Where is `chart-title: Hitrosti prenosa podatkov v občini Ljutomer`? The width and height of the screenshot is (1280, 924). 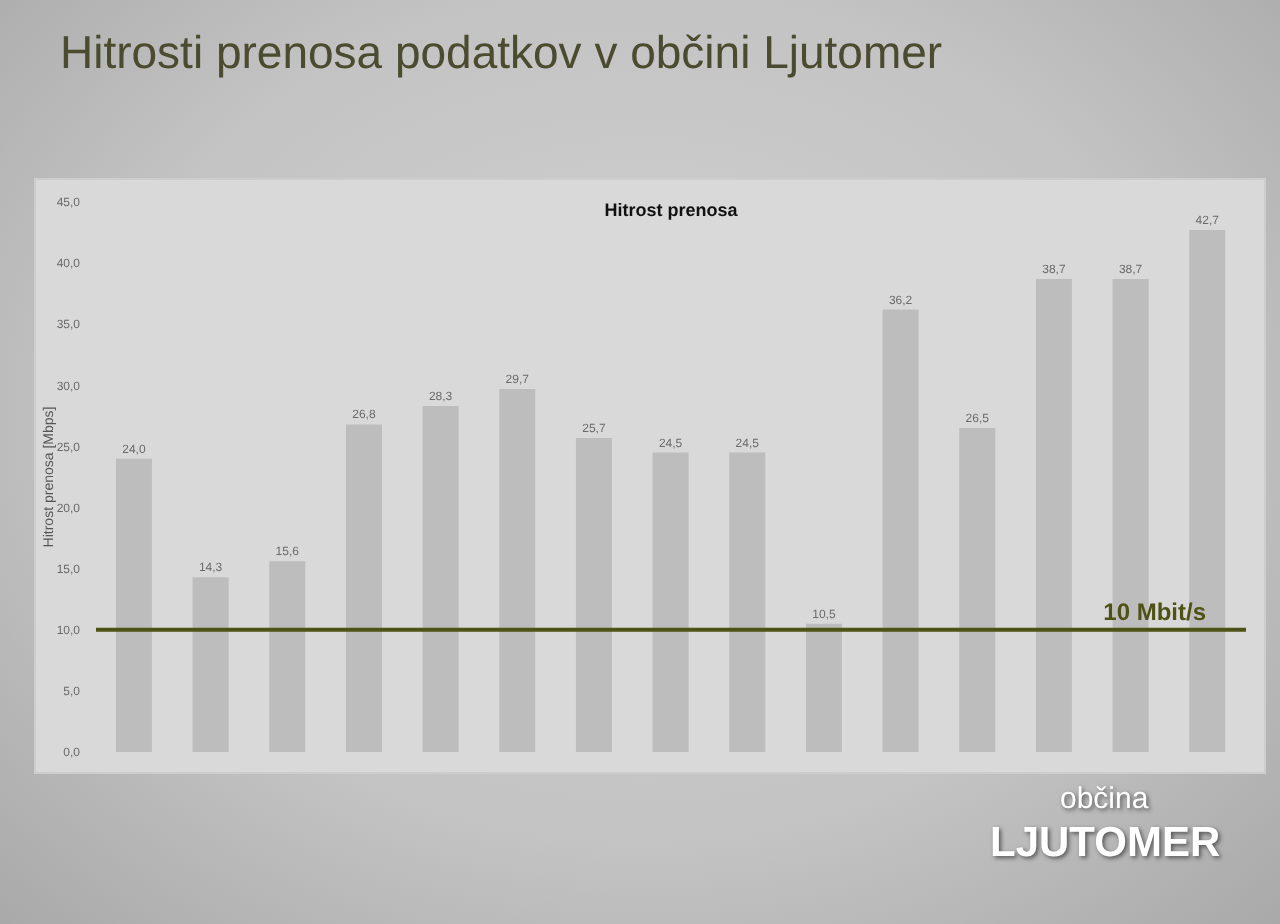
chart-title: Hitrosti prenosa podatkov v občini Ljutomer is located at coordinates (501, 53).